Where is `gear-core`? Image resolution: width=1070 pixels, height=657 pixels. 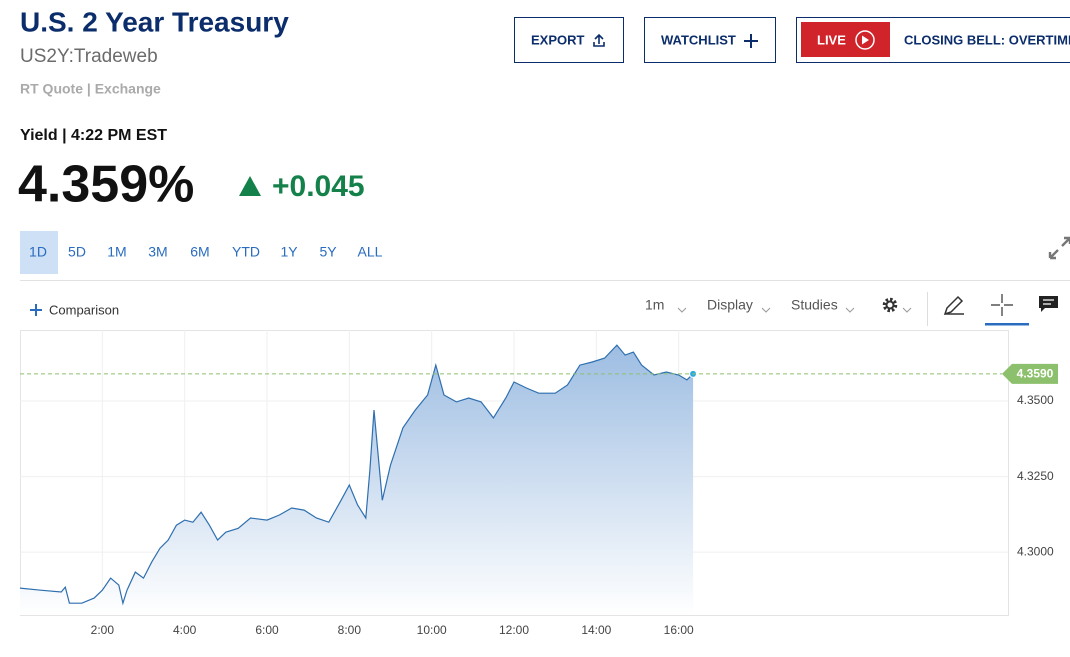
gear-core is located at coordinates (890, 305).